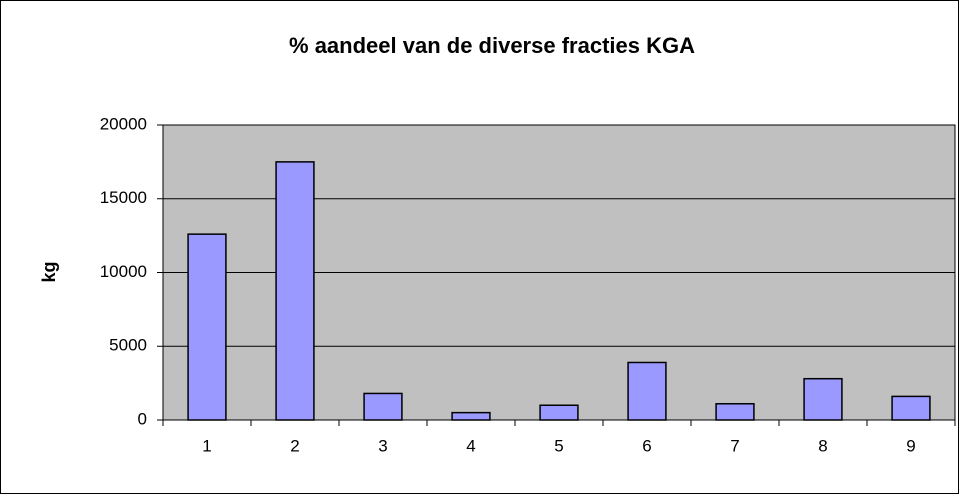 This screenshot has width=960, height=495. Describe the element at coordinates (123, 123) in the screenshot. I see `y-tick-label: 20000` at that location.